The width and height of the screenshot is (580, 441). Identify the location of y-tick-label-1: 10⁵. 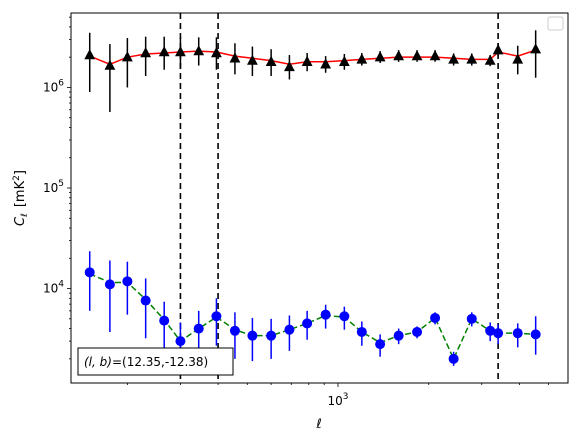
(53, 187).